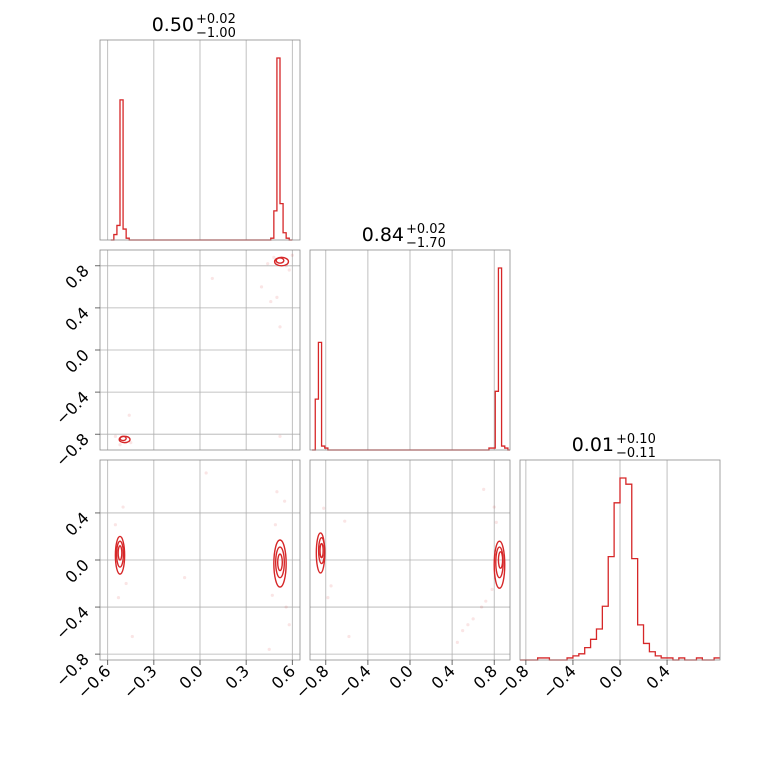  What do you see at coordinates (72, 450) in the screenshot?
I see `y-tick-label: −0.8` at bounding box center [72, 450].